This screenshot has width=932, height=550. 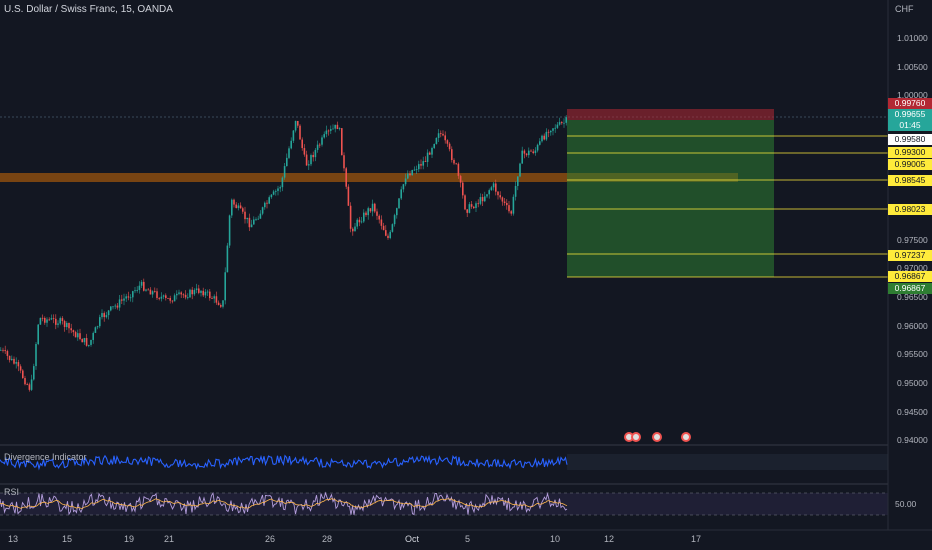 What do you see at coordinates (45, 457) in the screenshot?
I see `divergence-indicator-label: Divergence Indicator` at bounding box center [45, 457].